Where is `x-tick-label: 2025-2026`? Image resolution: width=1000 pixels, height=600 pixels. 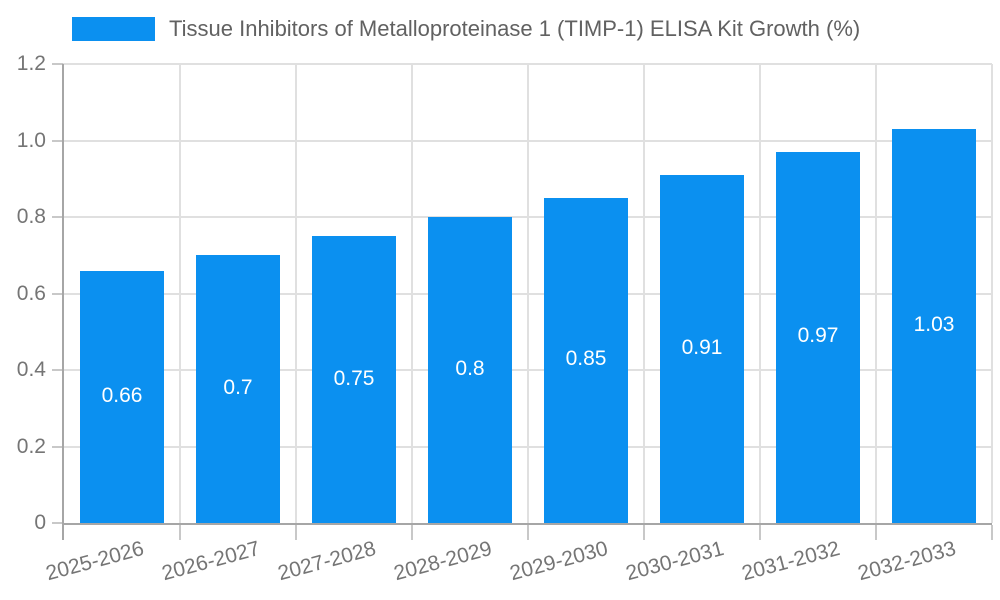
x-tick-label: 2025-2026 is located at coordinates (94, 561).